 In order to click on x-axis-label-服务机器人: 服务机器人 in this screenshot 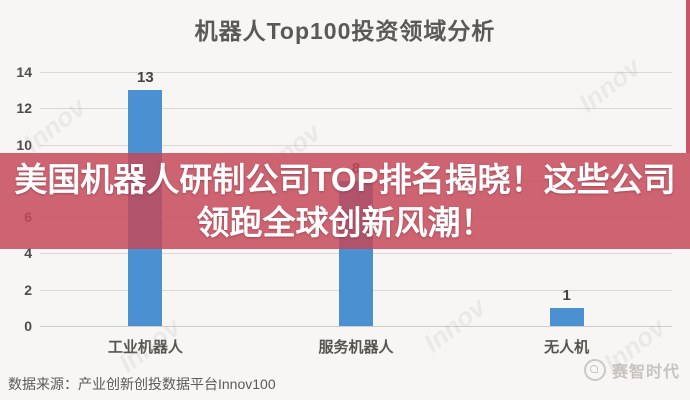, I will do `click(356, 347)`.